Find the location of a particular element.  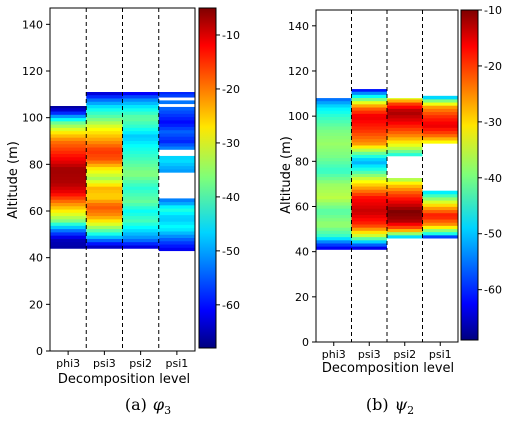

colorbar-tick-label: -60 is located at coordinates (493, 290).